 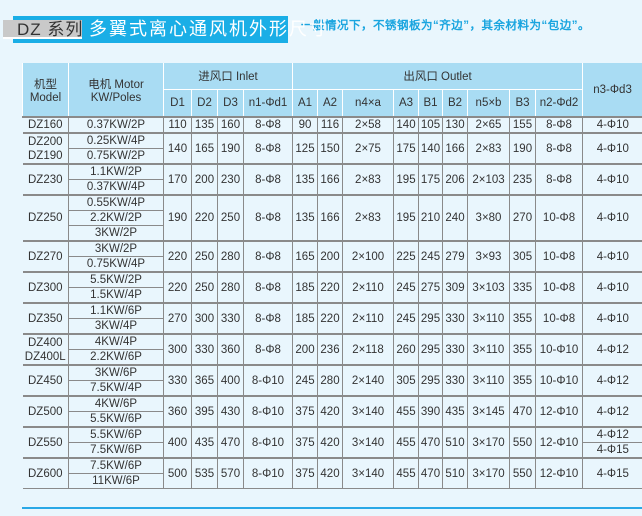 I want to click on motor-cell: 7.5KW/6P, so click(x=116, y=465).